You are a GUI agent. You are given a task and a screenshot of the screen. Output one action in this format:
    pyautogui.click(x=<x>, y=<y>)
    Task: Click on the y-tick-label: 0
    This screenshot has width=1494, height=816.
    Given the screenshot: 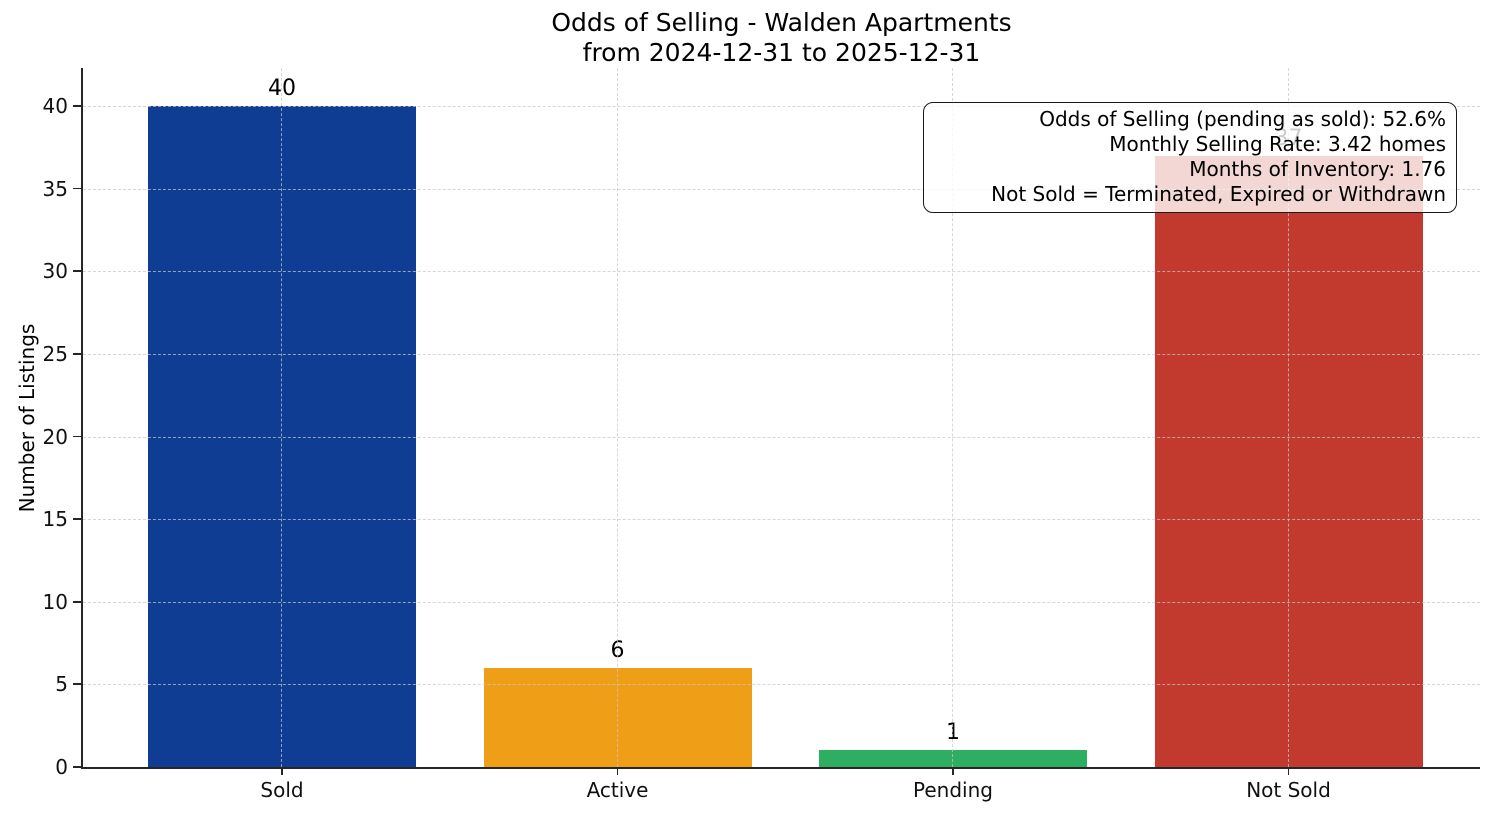 What is the action you would take?
    pyautogui.click(x=61, y=767)
    